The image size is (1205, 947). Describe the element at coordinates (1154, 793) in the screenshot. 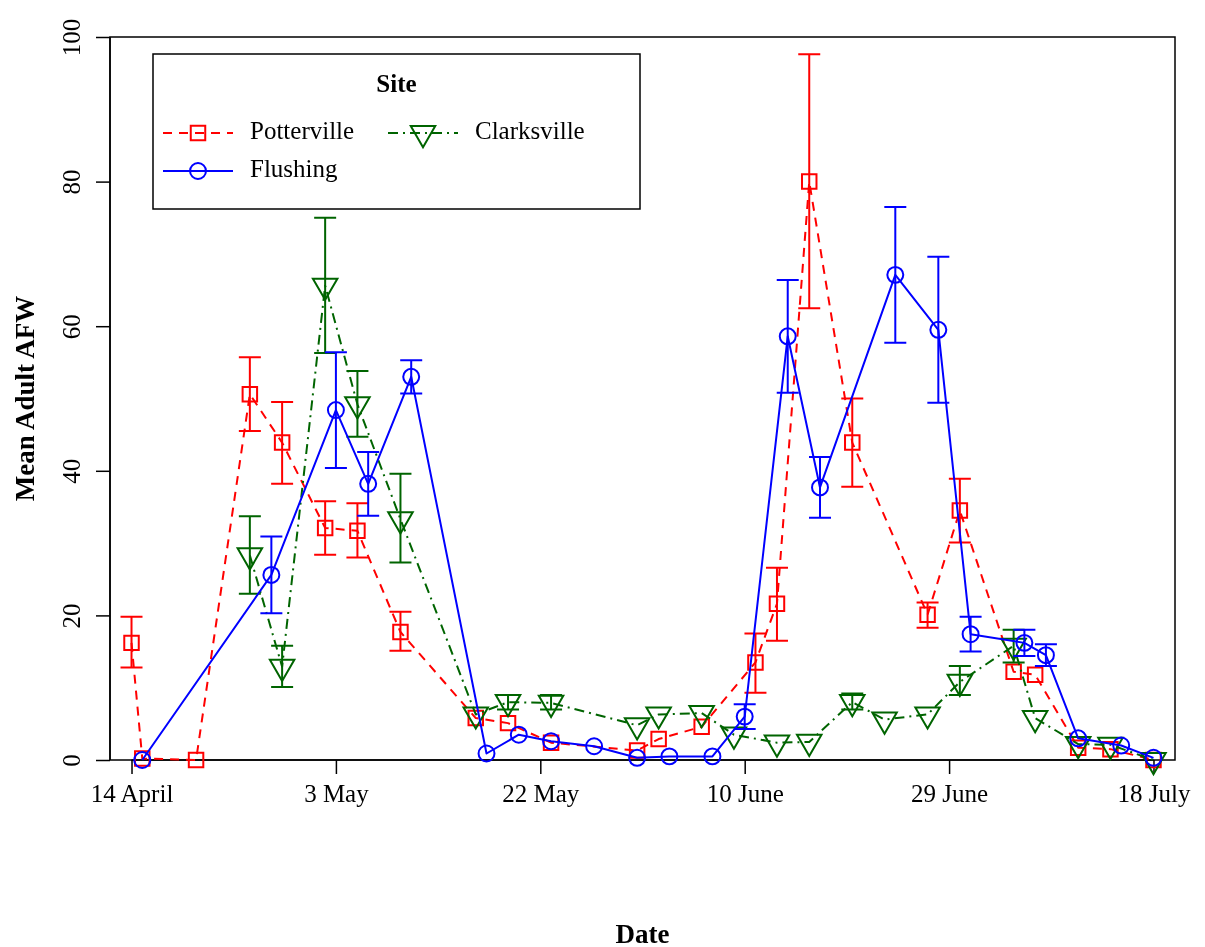

I see `x-tick-label: 18 July` at that location.